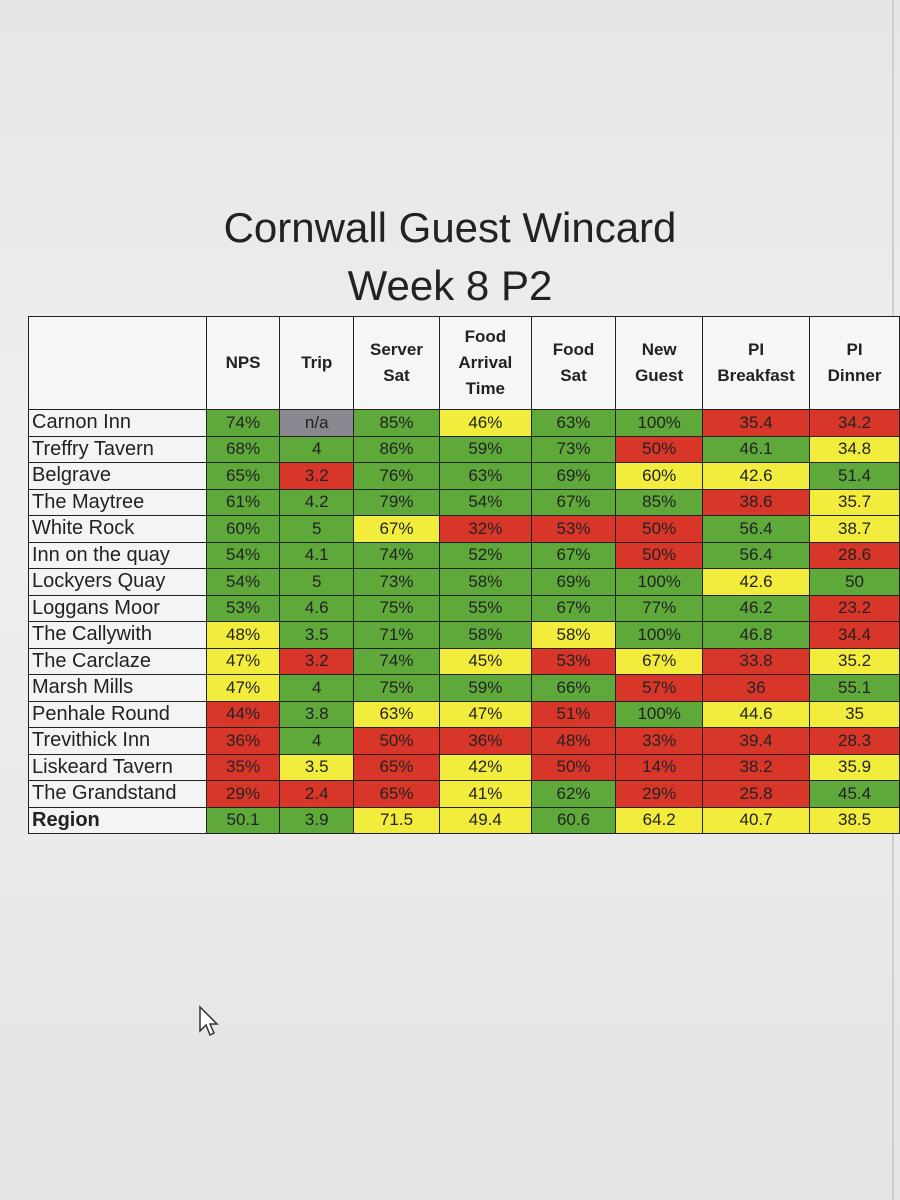 The height and width of the screenshot is (1200, 900). Describe the element at coordinates (573, 820) in the screenshot. I see `cell: 60.6` at that location.